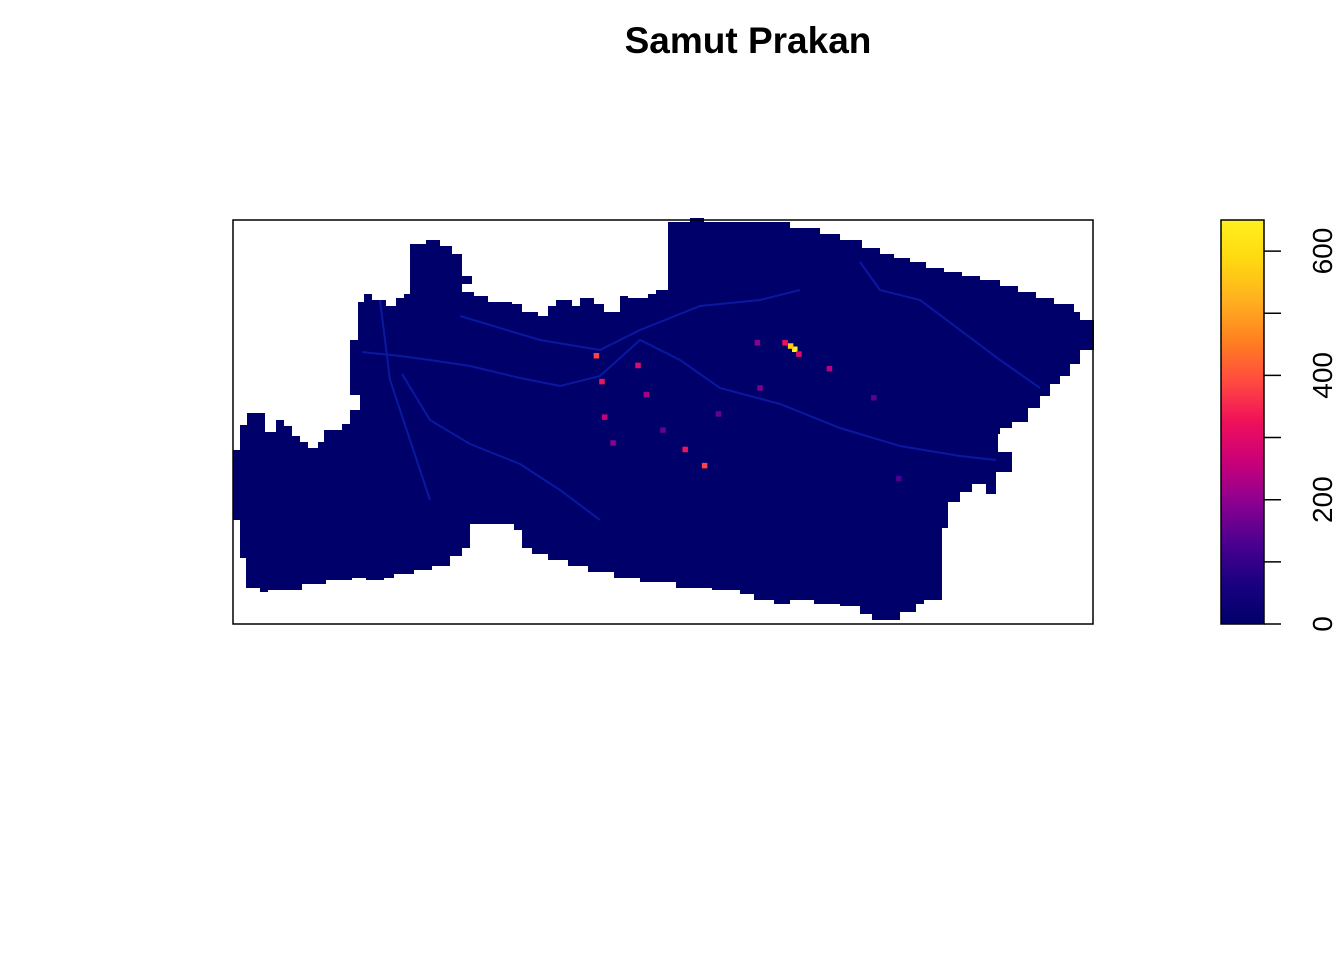 The height and width of the screenshot is (960, 1344). What do you see at coordinates (748, 40) in the screenshot?
I see `map-title: Samut Prakan` at bounding box center [748, 40].